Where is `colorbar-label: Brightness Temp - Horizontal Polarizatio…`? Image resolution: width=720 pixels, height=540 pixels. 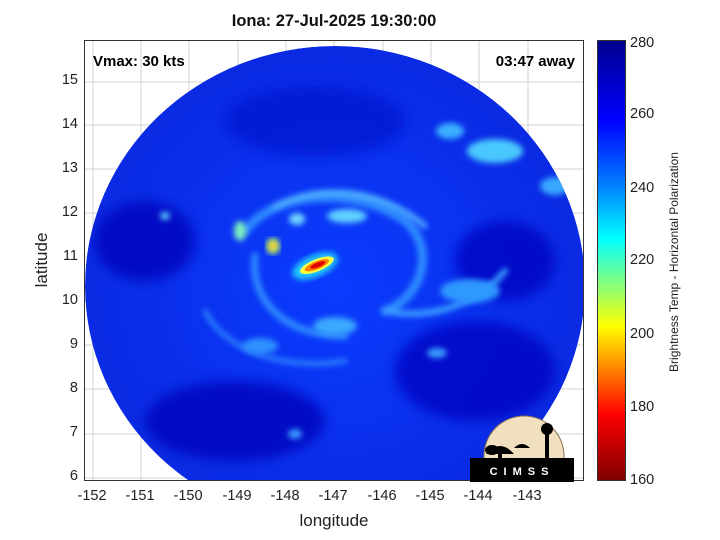 colorbar-label: Brightness Temp - Horizontal Polarizatio… is located at coordinates (674, 262).